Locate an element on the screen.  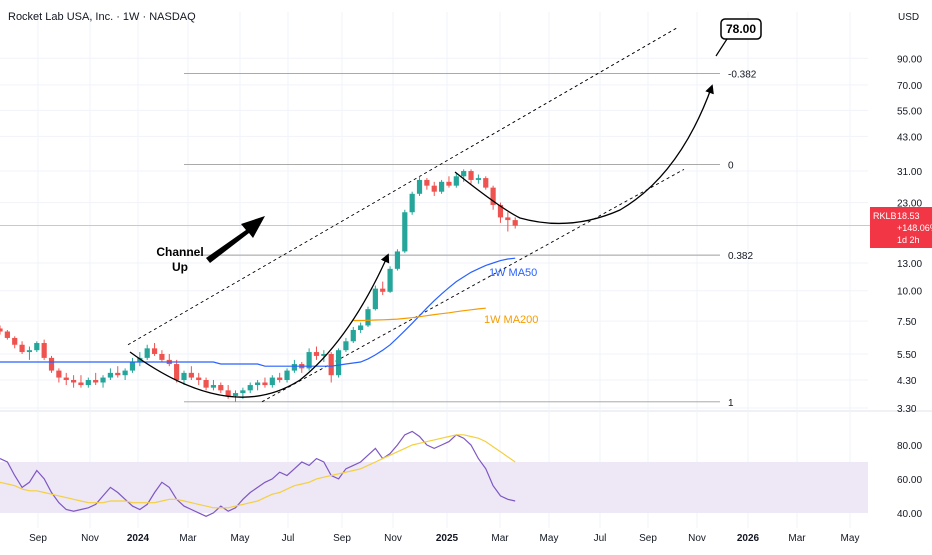
fib-label: -0.382 is located at coordinates (742, 74).